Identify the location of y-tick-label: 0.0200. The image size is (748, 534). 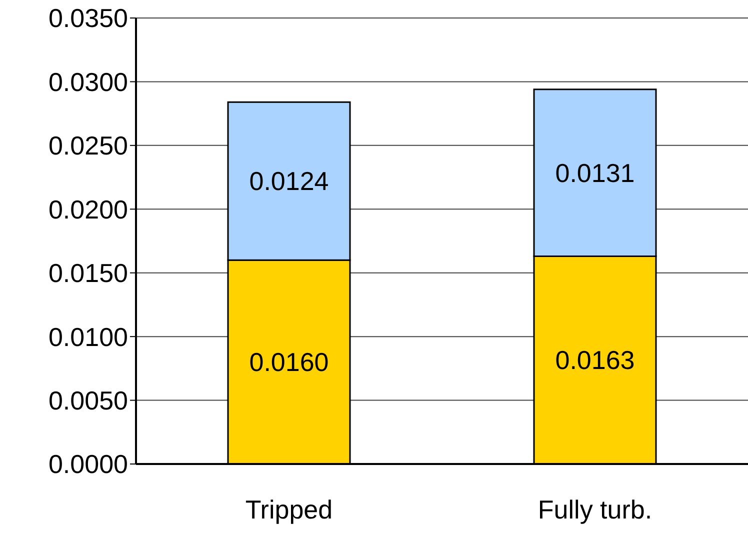
(88, 209).